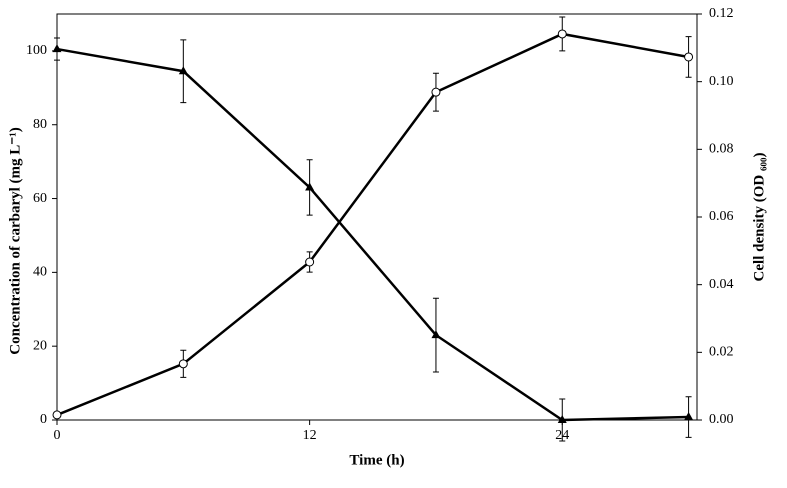  What do you see at coordinates (721, 149) in the screenshot?
I see `y2-tick-label: 0.08` at bounding box center [721, 149].